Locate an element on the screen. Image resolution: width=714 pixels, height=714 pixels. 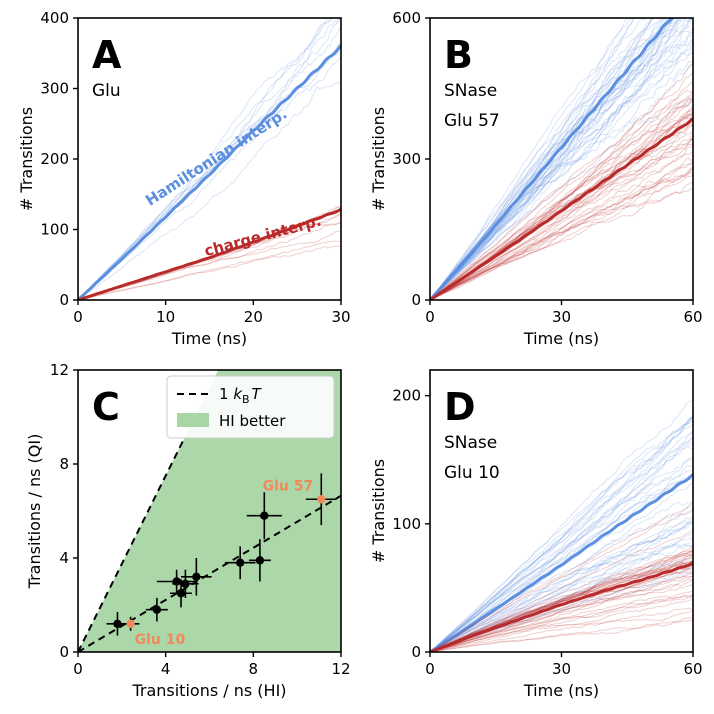
x-tick-label: 30 is located at coordinates (561, 669).